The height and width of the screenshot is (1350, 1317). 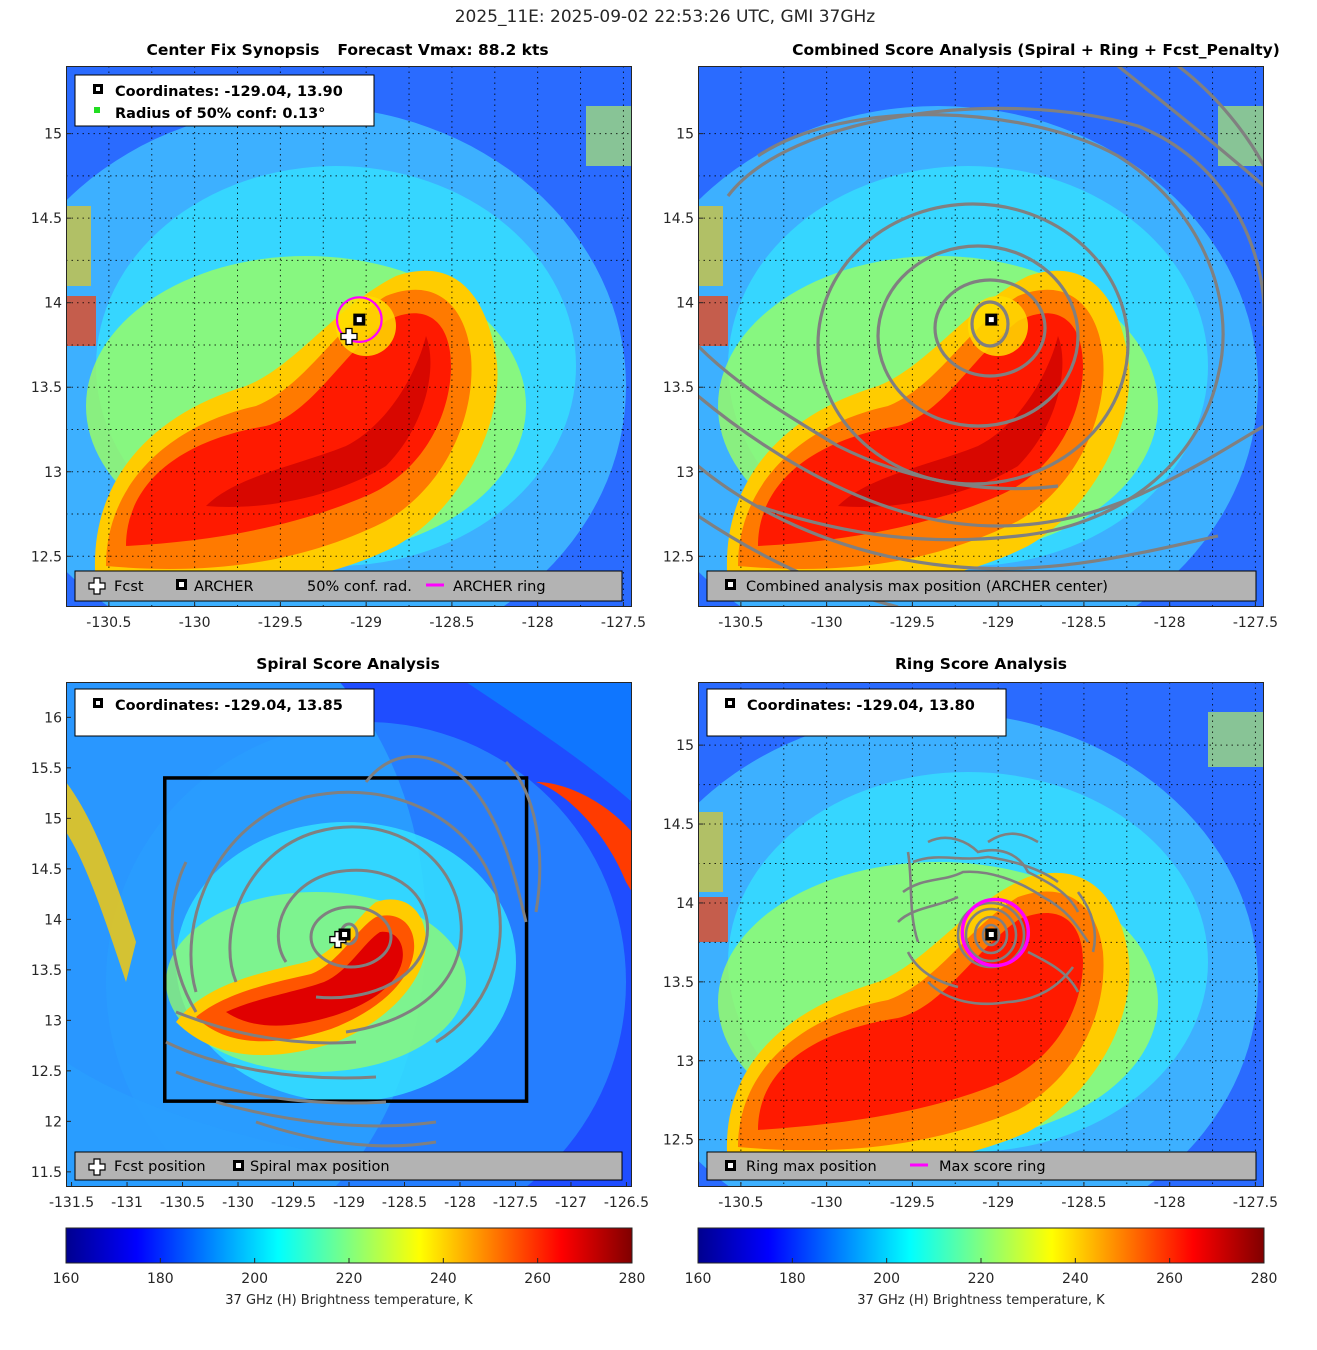 I want to click on score-contours-ring, so click(x=997, y=919).